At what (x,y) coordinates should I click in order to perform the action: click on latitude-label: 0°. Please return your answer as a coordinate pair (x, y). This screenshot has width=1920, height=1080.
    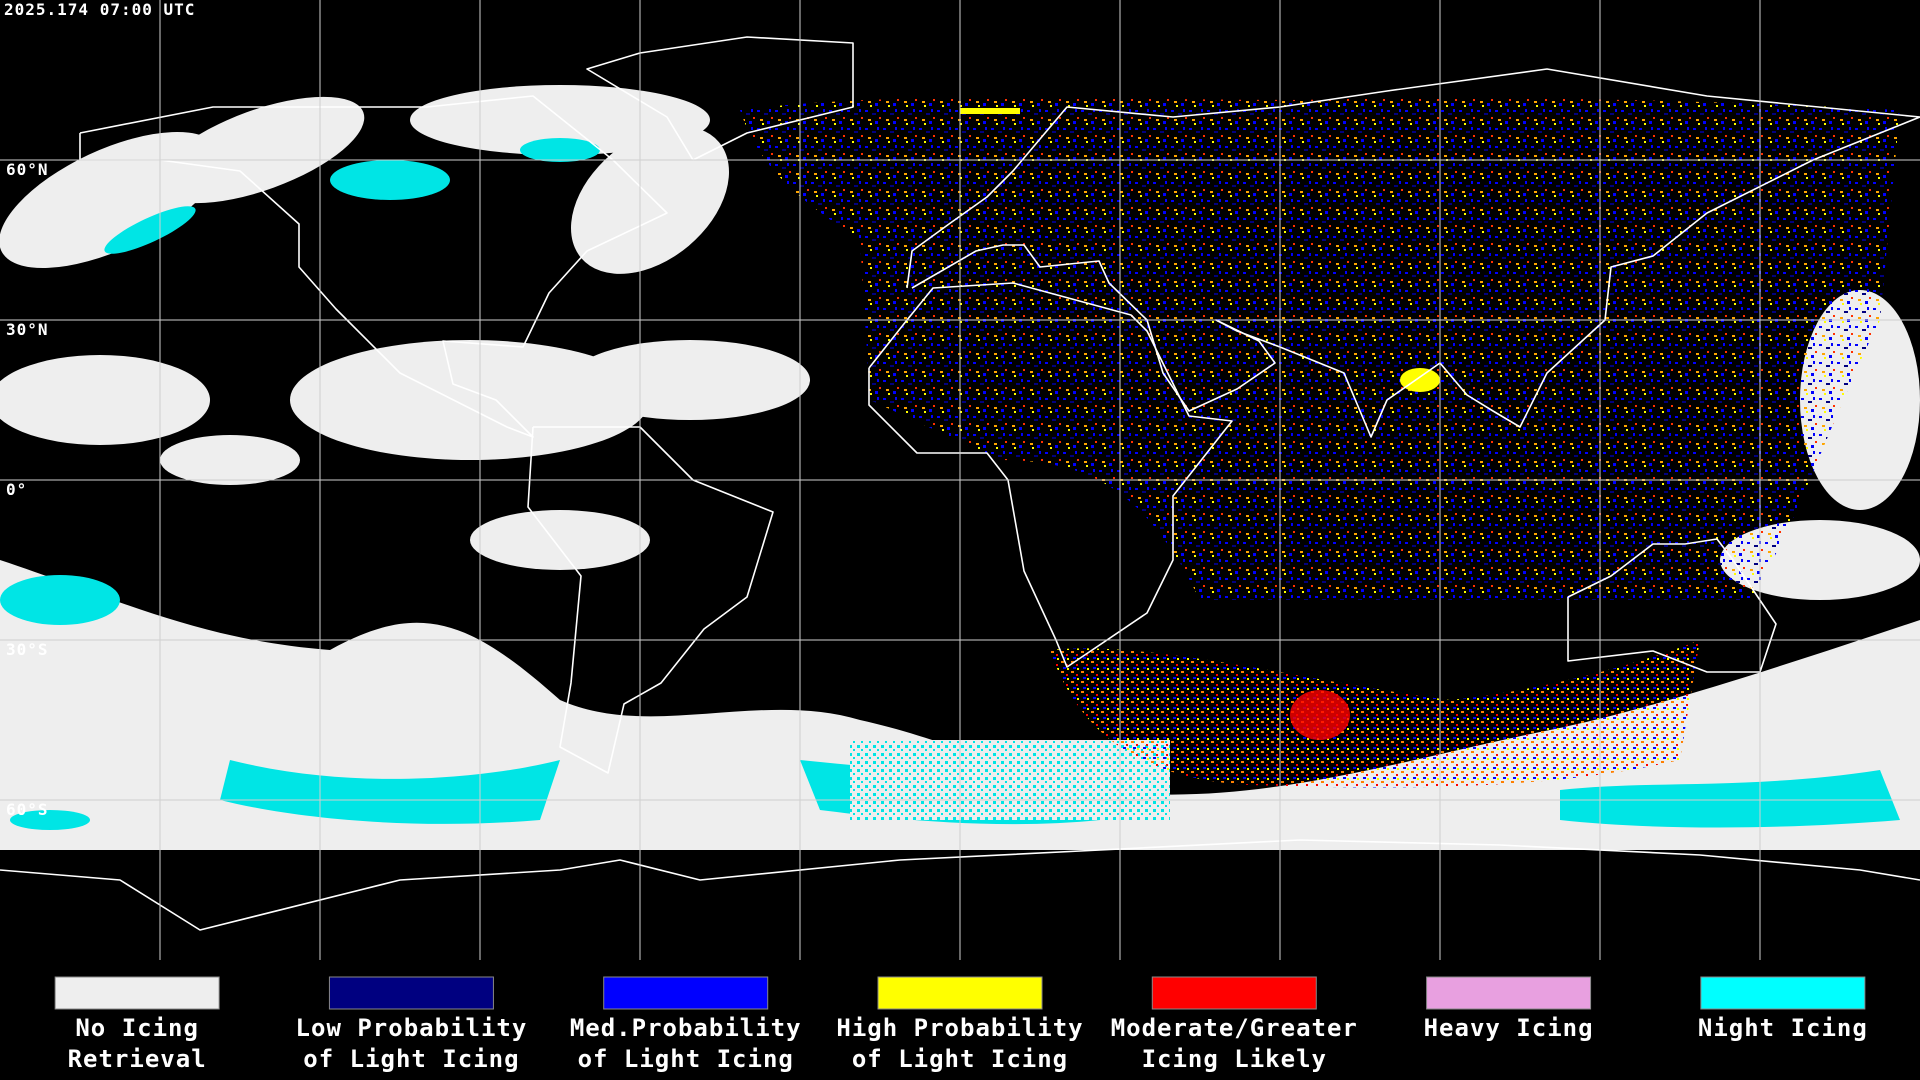
    Looking at the image, I should click on (16, 489).